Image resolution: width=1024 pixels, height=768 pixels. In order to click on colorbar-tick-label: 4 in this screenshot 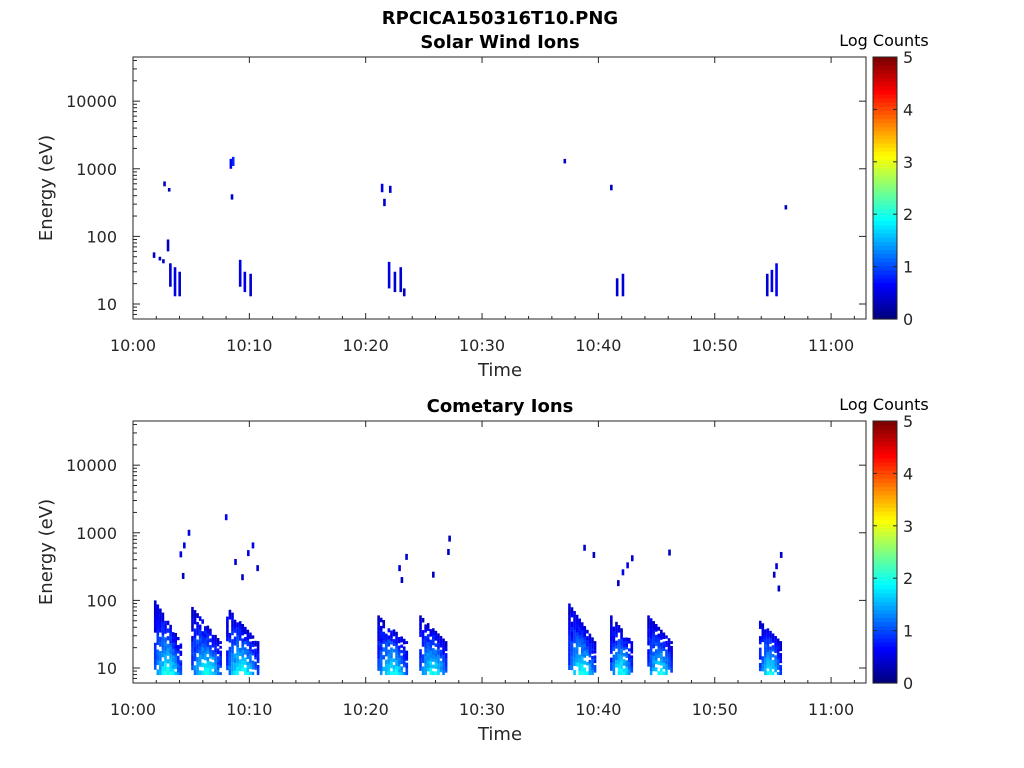, I will do `click(908, 473)`.